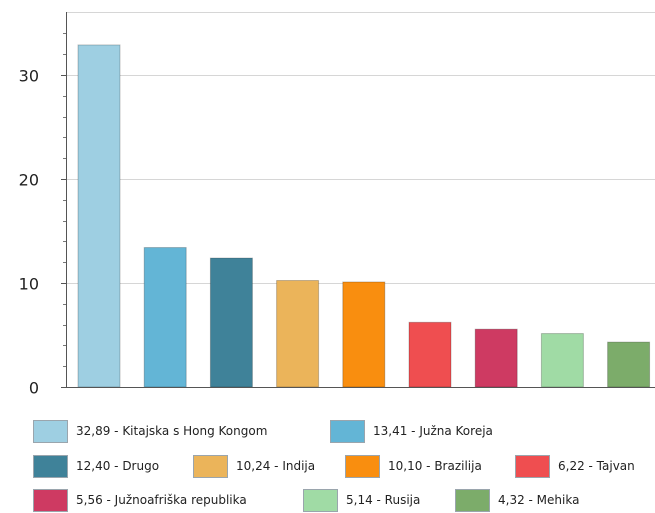 This screenshot has width=655, height=513. What do you see at coordinates (539, 500) in the screenshot?
I see `legend-label: 4,32 - Mehika` at bounding box center [539, 500].